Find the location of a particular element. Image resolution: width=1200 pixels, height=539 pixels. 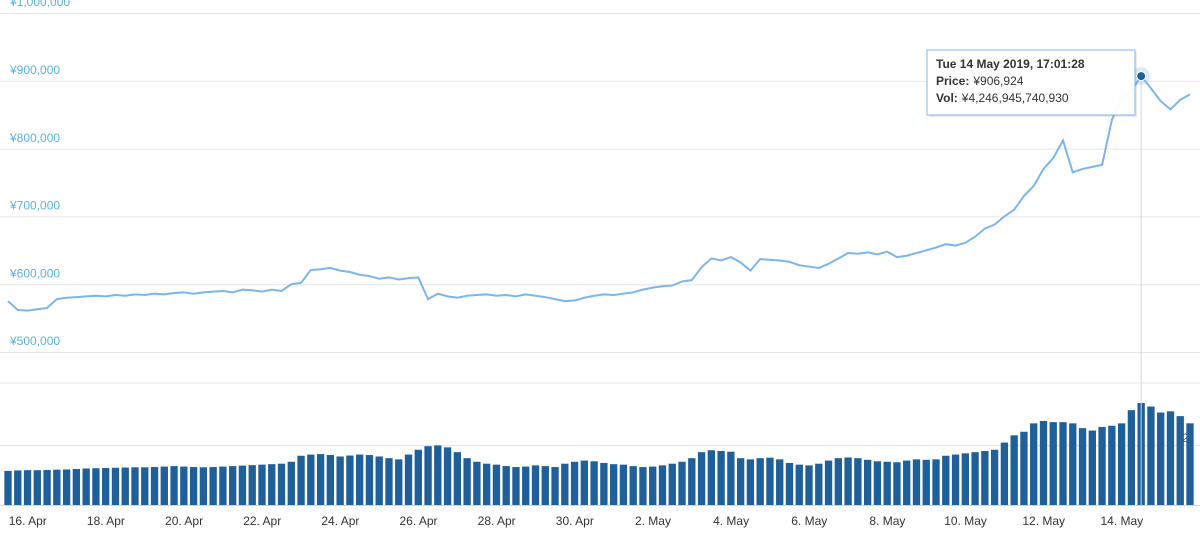

y-tick-label: ¥800,000 is located at coordinates (34, 138).